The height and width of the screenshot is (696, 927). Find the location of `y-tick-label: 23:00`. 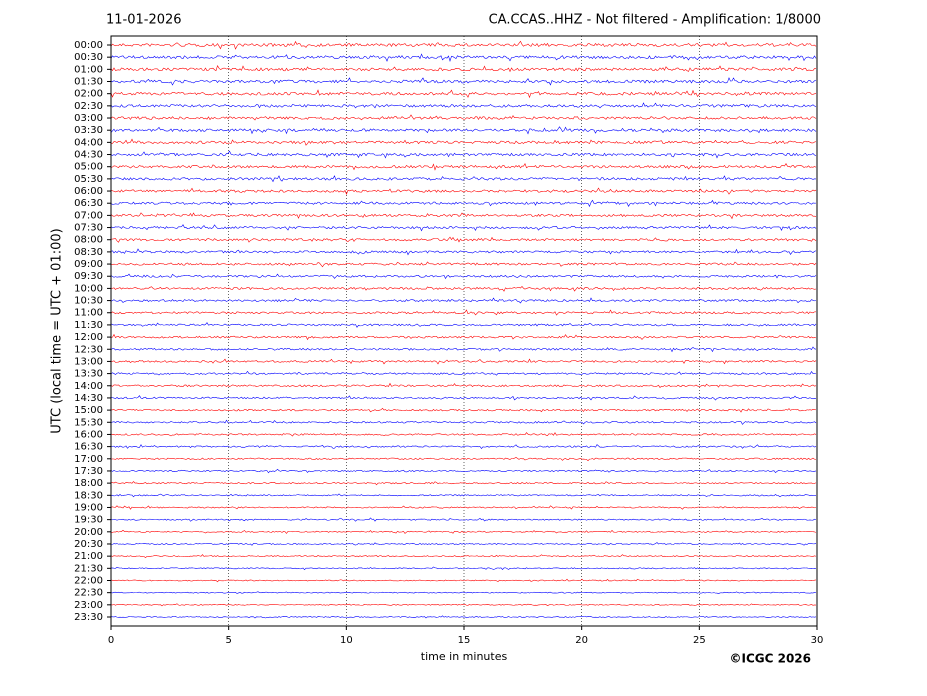

y-tick-label: 23:00 is located at coordinates (88, 605).